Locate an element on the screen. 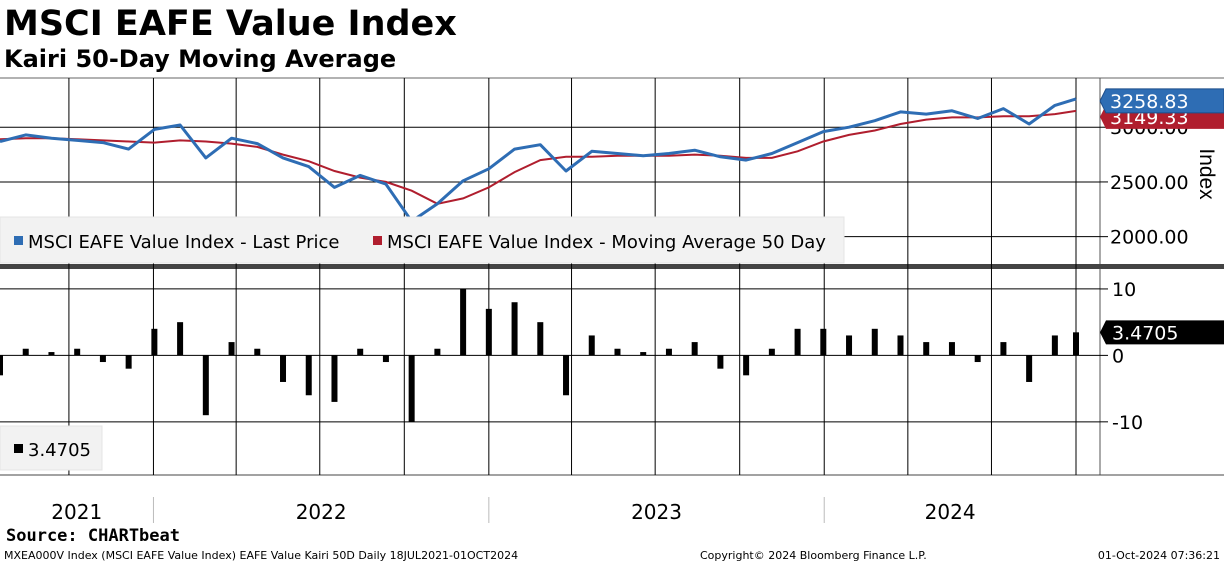  kairi-value-badge: 3.4705 is located at coordinates (1162, 332).